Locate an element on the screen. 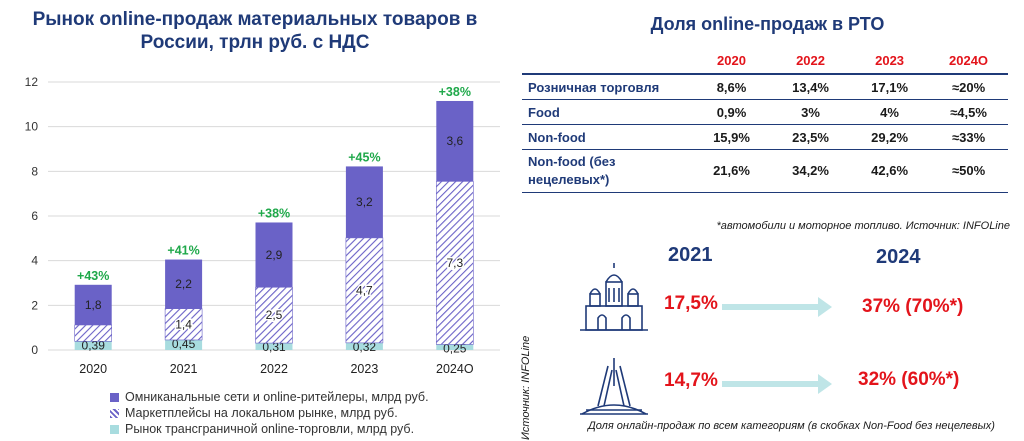 This screenshot has width=1024, height=441. data-label: 4,7 is located at coordinates (364, 290).